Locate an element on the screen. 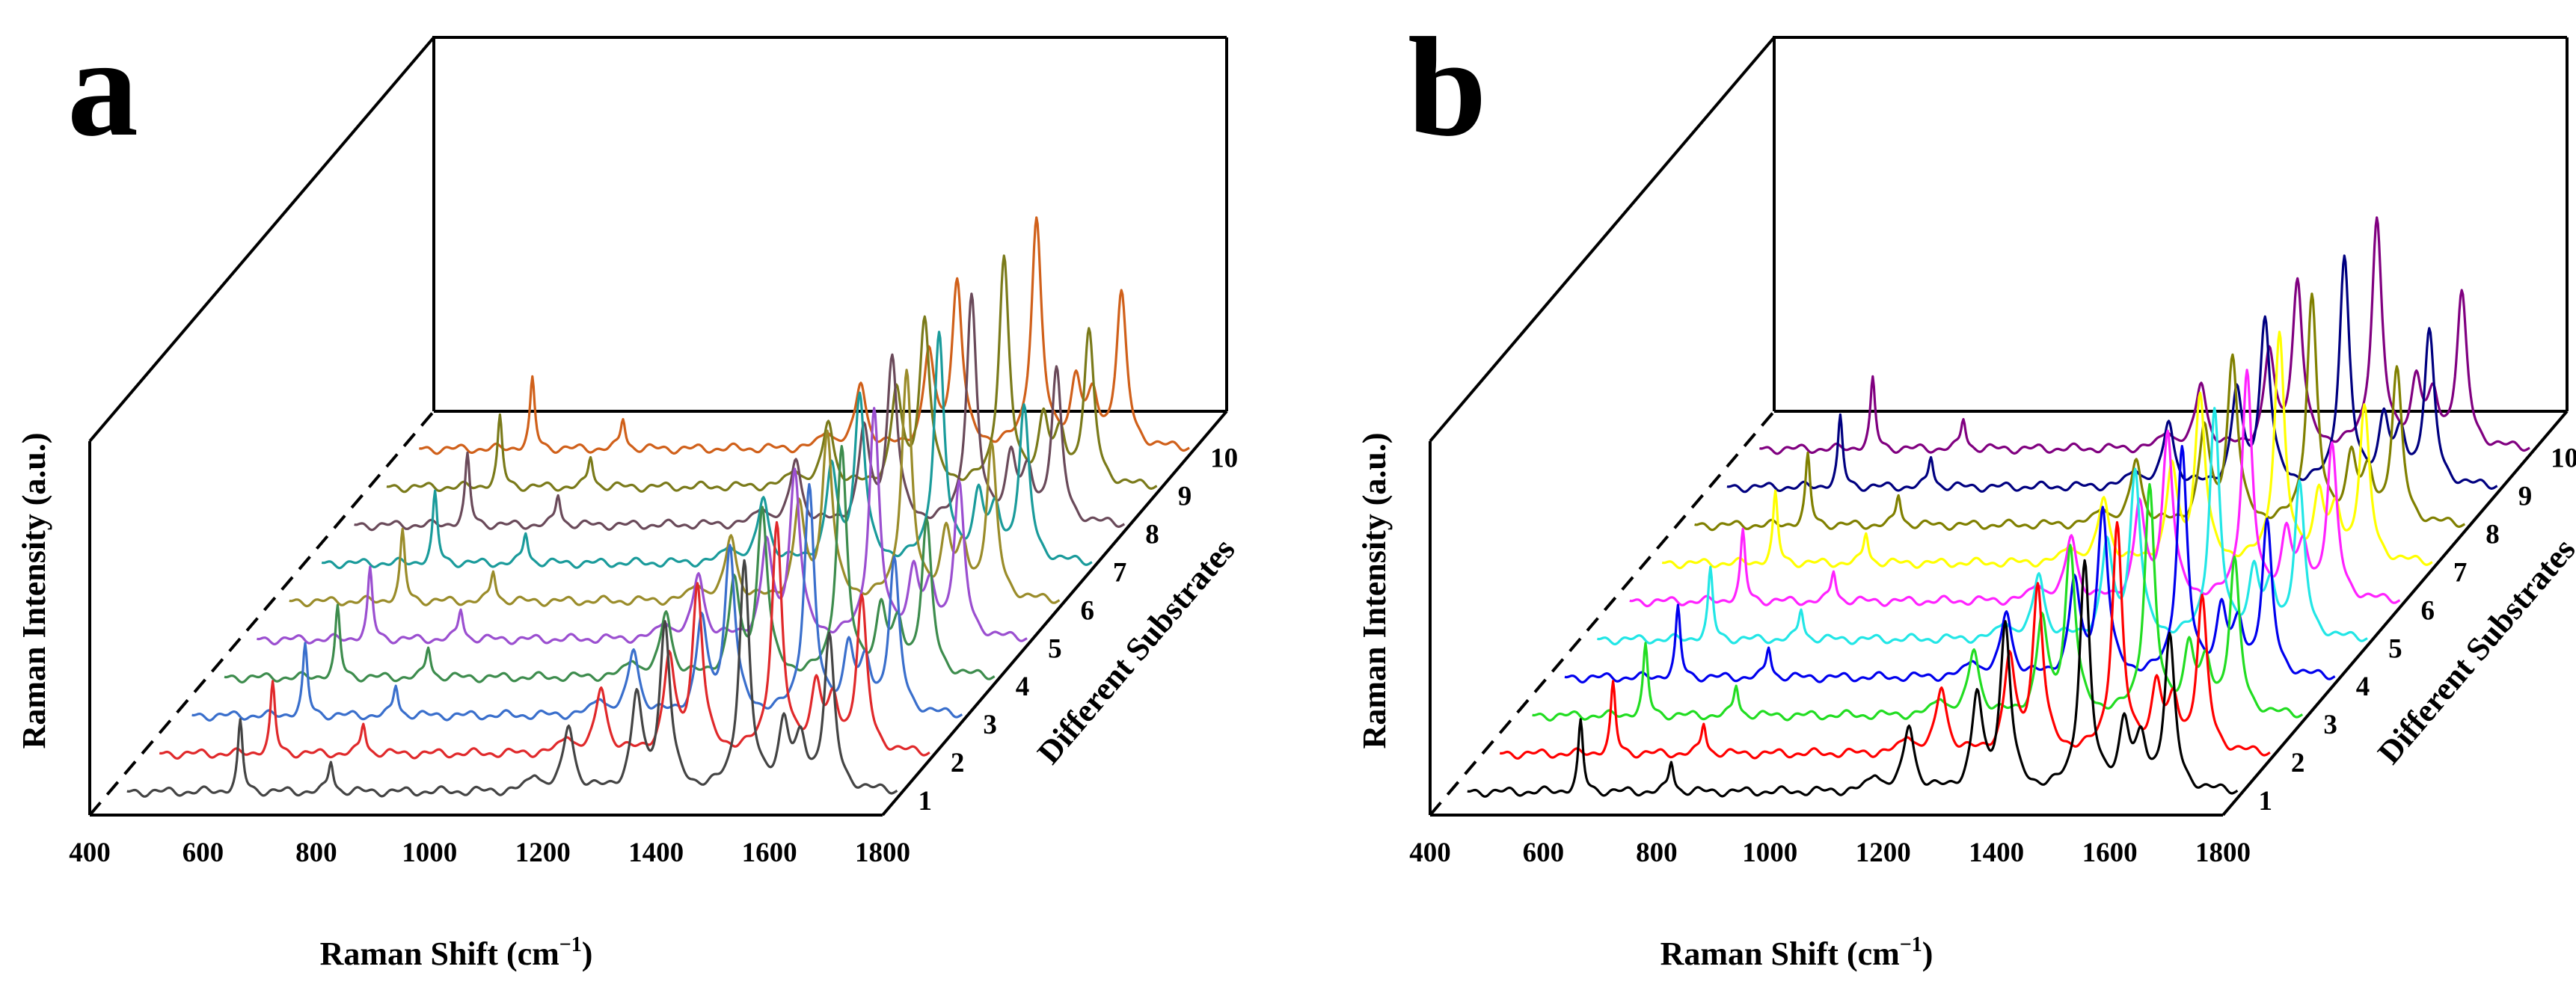  panel-letter: b is located at coordinates (1447, 87).